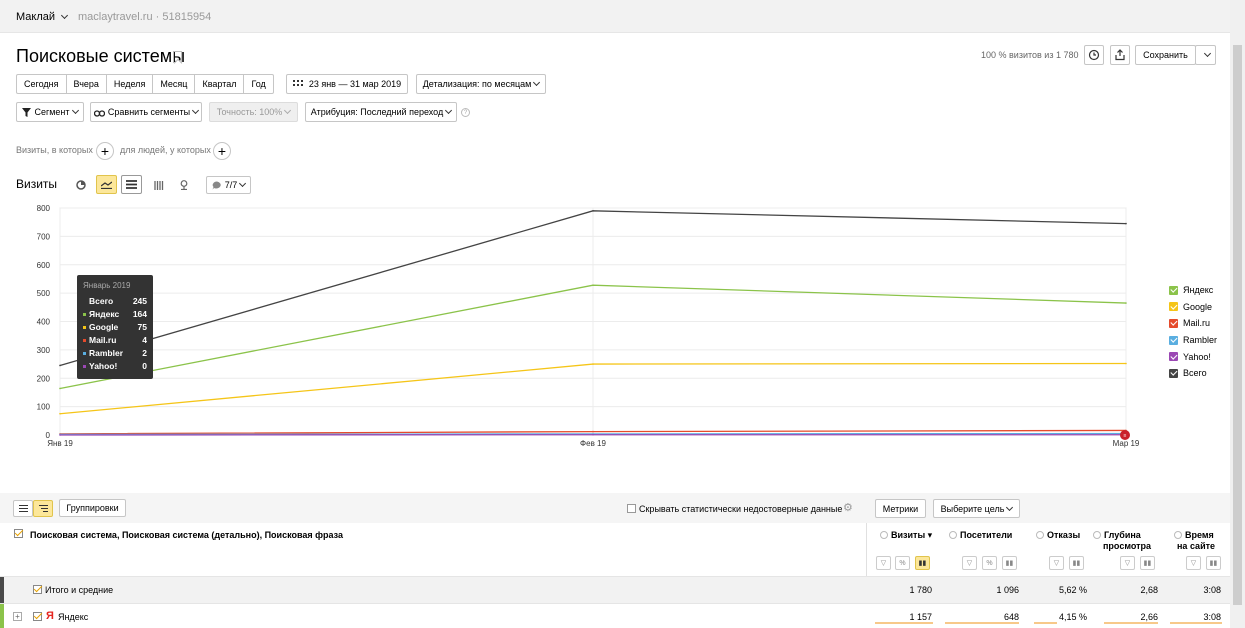 This screenshot has height=628, width=1245. What do you see at coordinates (42, 84) in the screenshot?
I see `period-today: Сегодня` at bounding box center [42, 84].